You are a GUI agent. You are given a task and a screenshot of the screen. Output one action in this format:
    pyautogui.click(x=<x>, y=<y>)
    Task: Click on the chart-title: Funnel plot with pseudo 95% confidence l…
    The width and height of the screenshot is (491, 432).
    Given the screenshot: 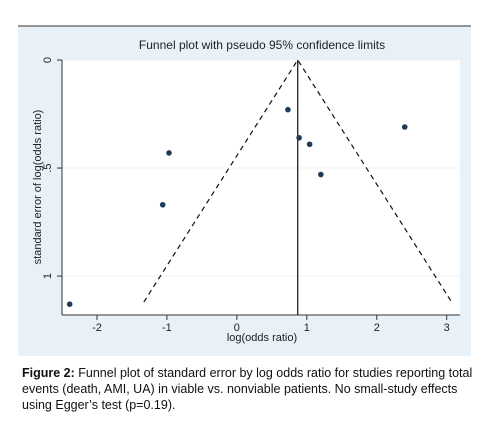 What is the action you would take?
    pyautogui.click(x=262, y=45)
    